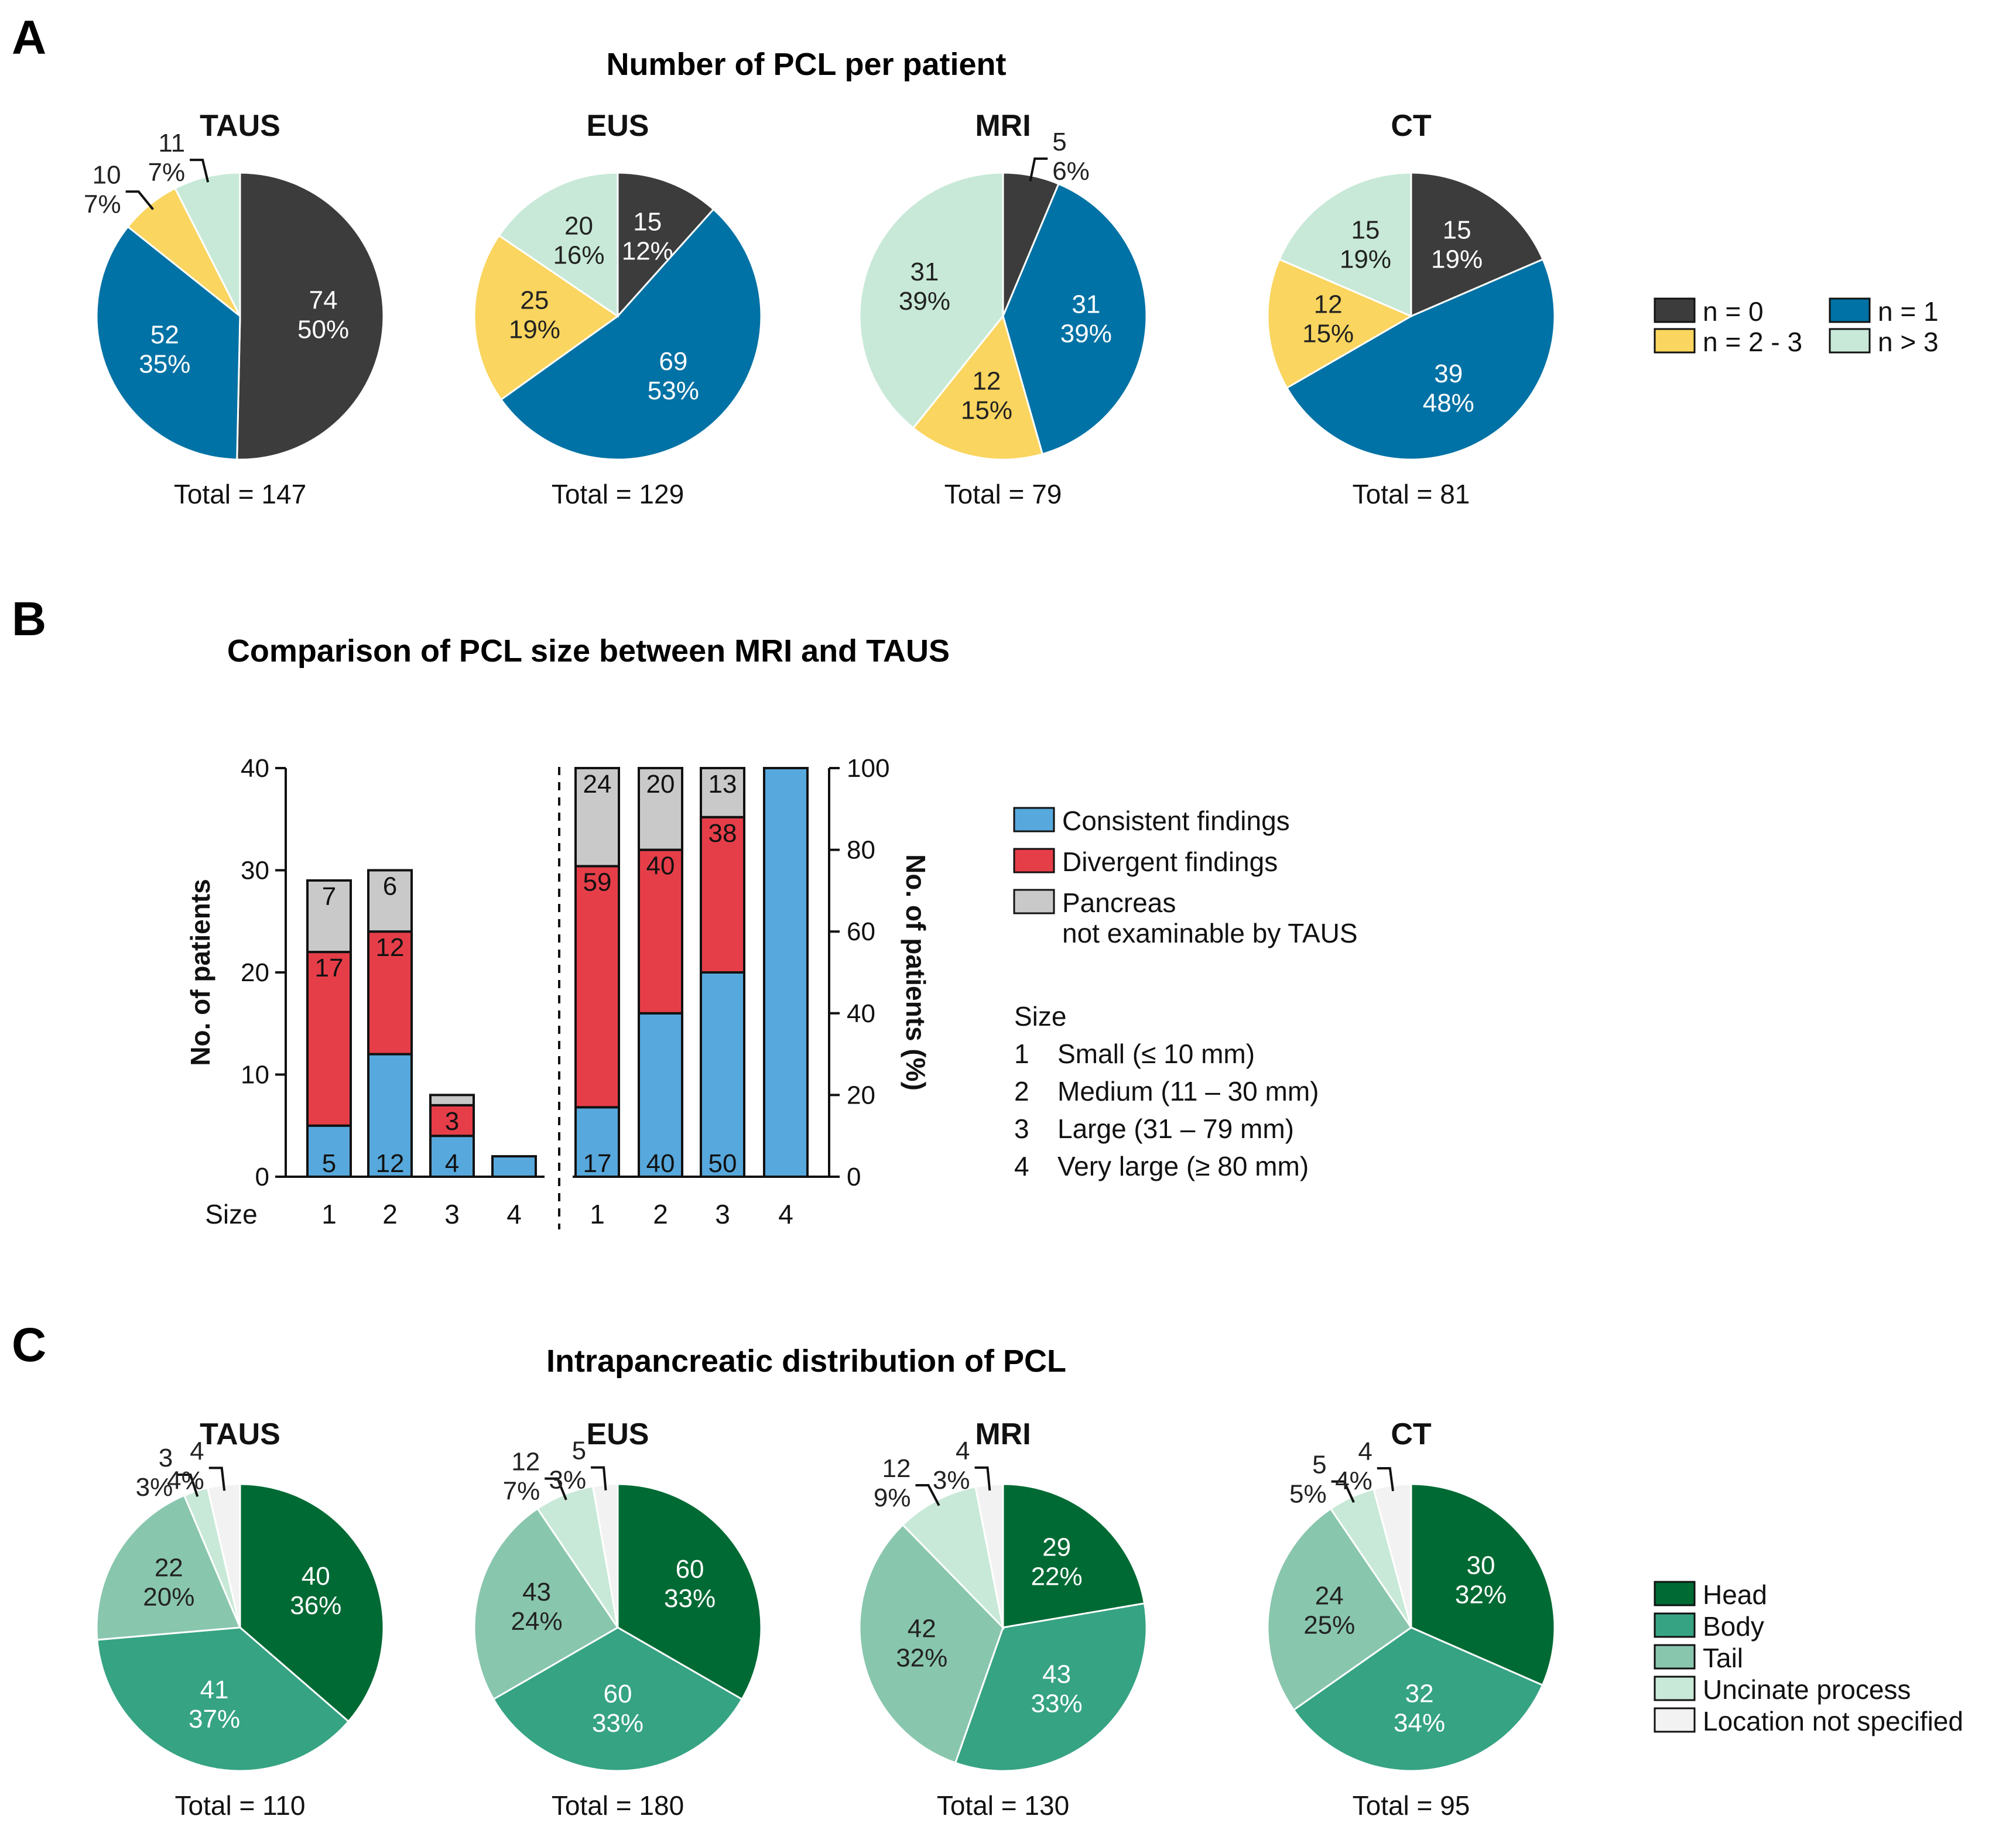 The width and height of the screenshot is (2016, 1833). I want to click on y-axis-title-left: No. of patients, so click(200, 972).